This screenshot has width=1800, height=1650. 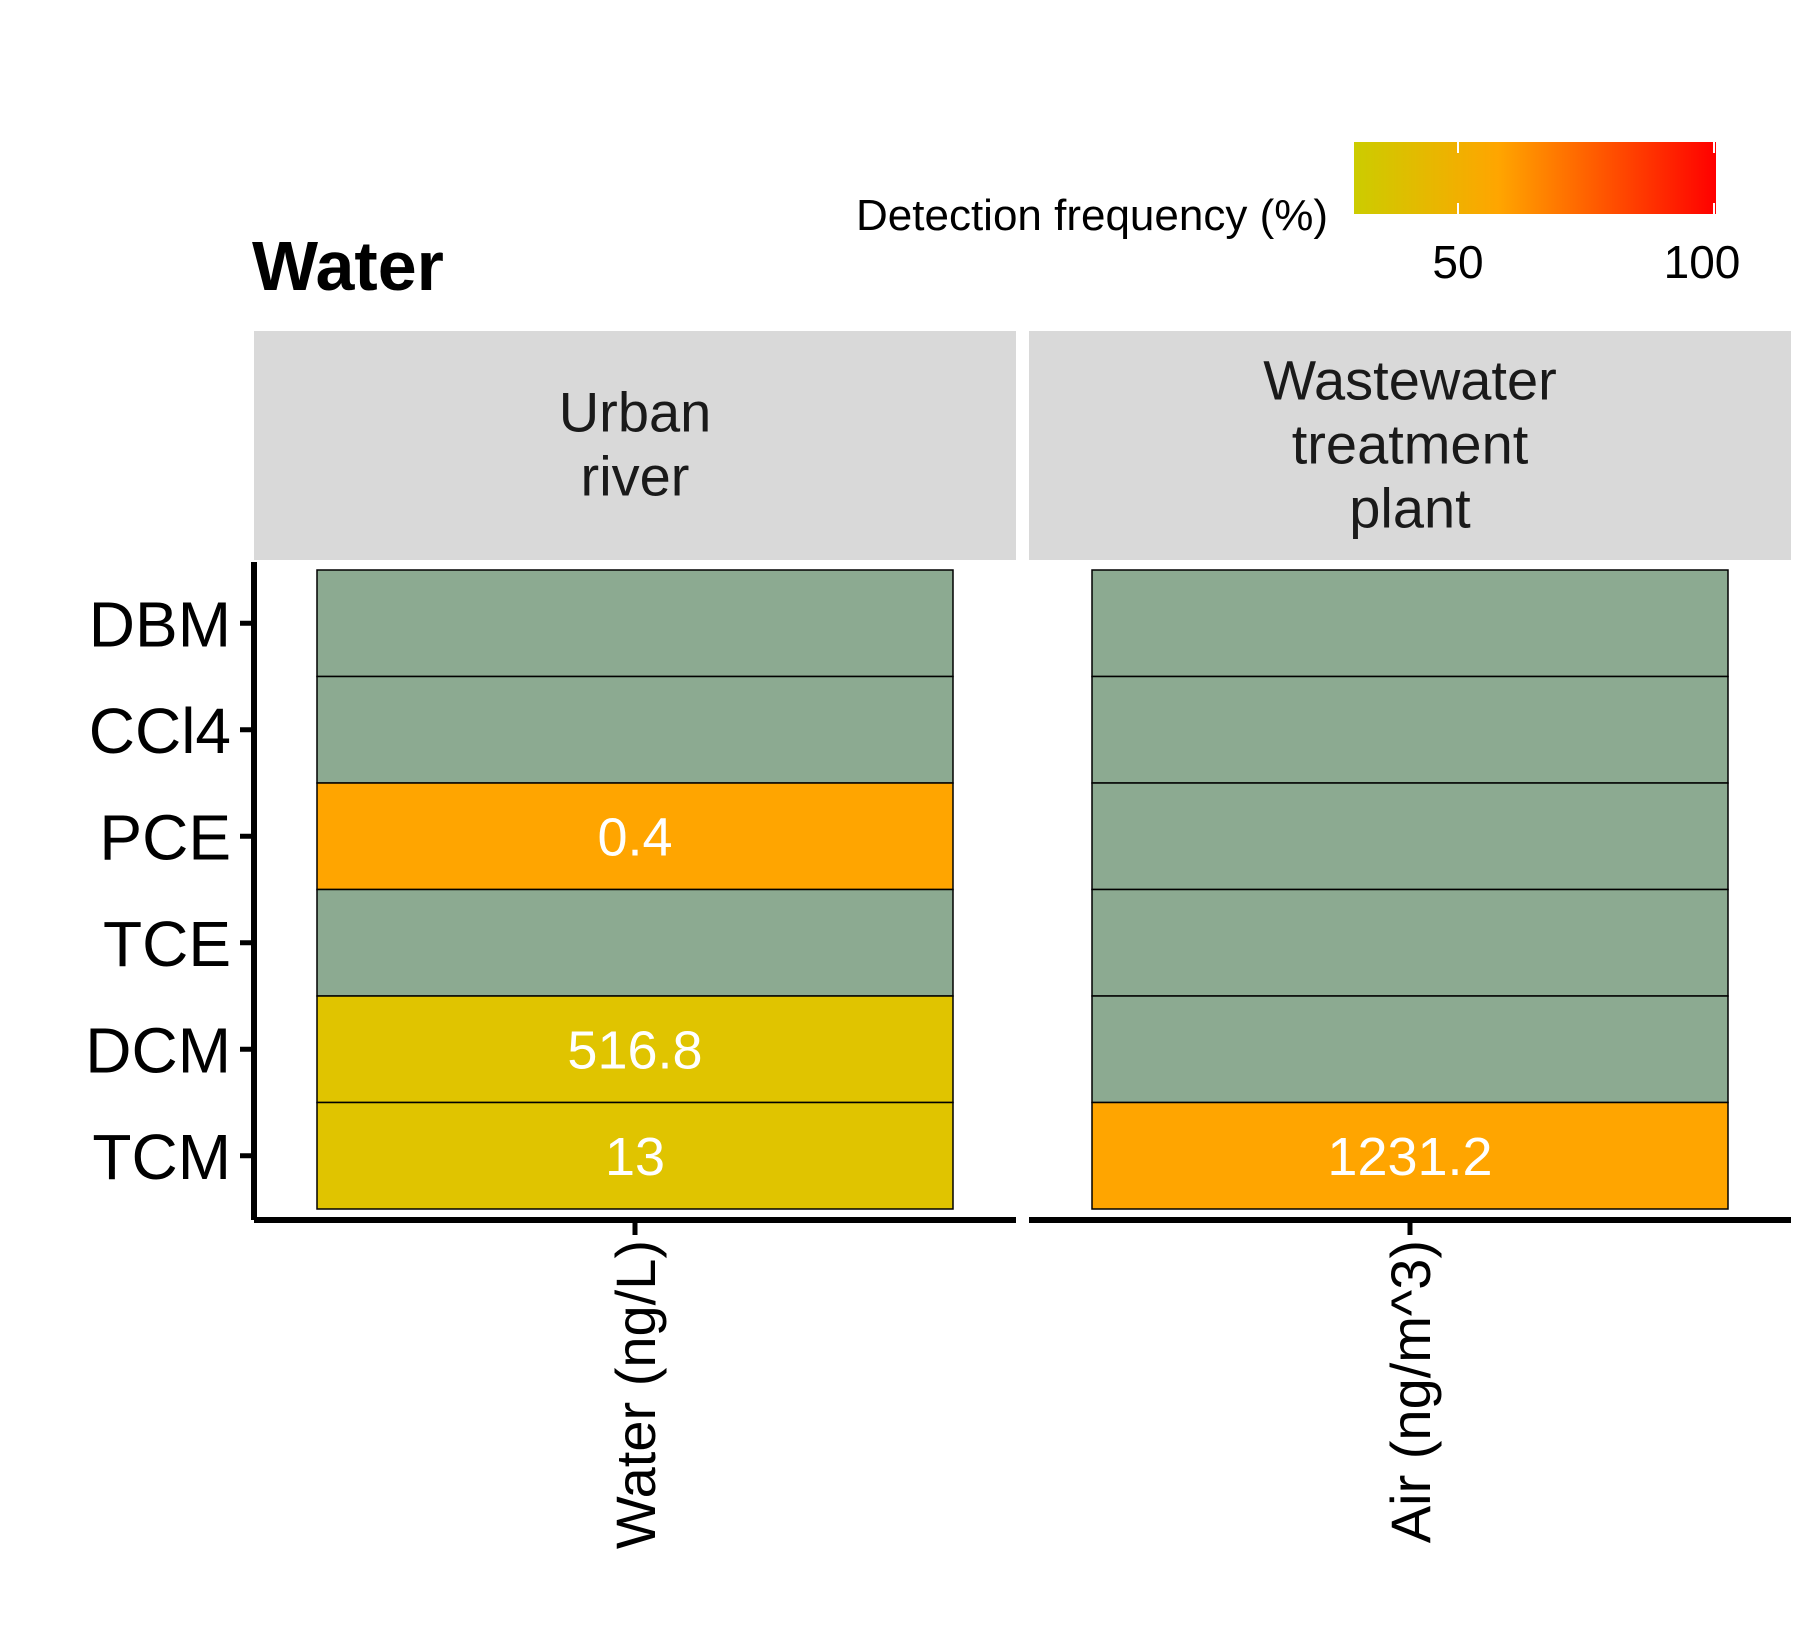 I want to click on y-axis: DBM CCl4 PCE TCE DCM TCM, so click(x=171, y=891).